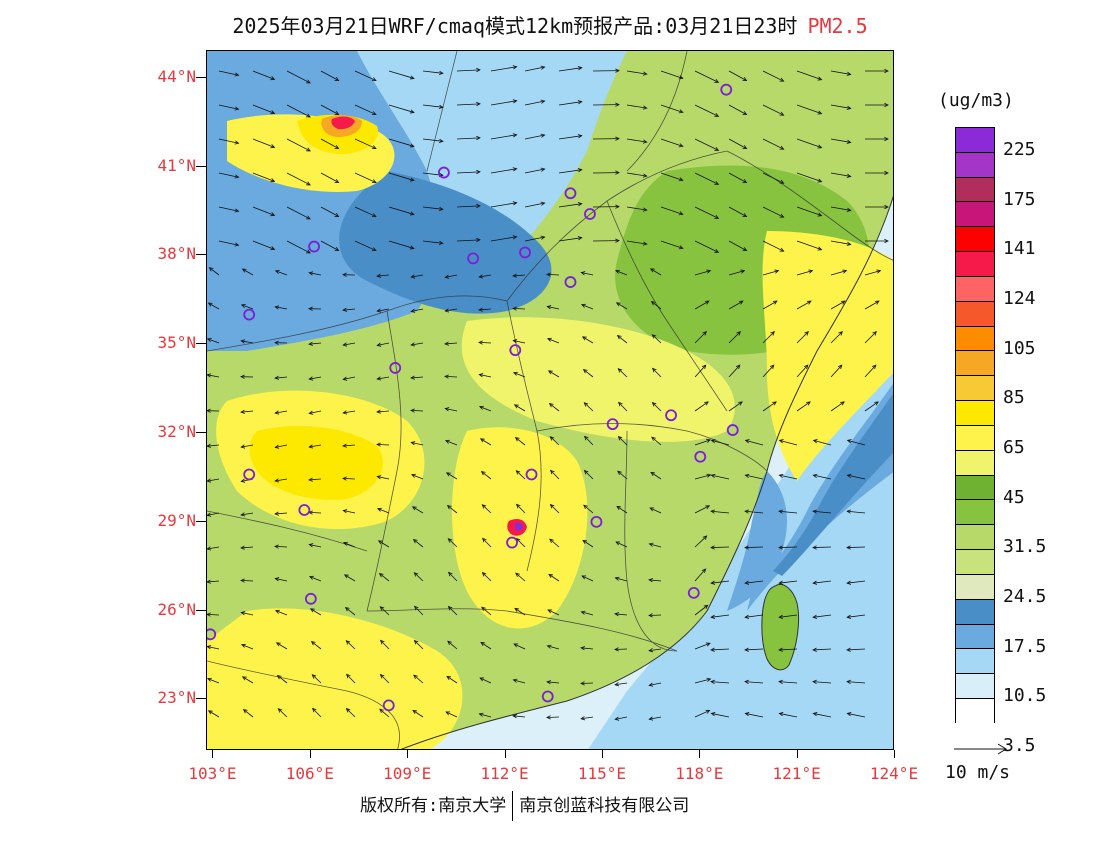  Describe the element at coordinates (976, 100) in the screenshot. I see `colorbar-unit: (ug/m3)` at that location.